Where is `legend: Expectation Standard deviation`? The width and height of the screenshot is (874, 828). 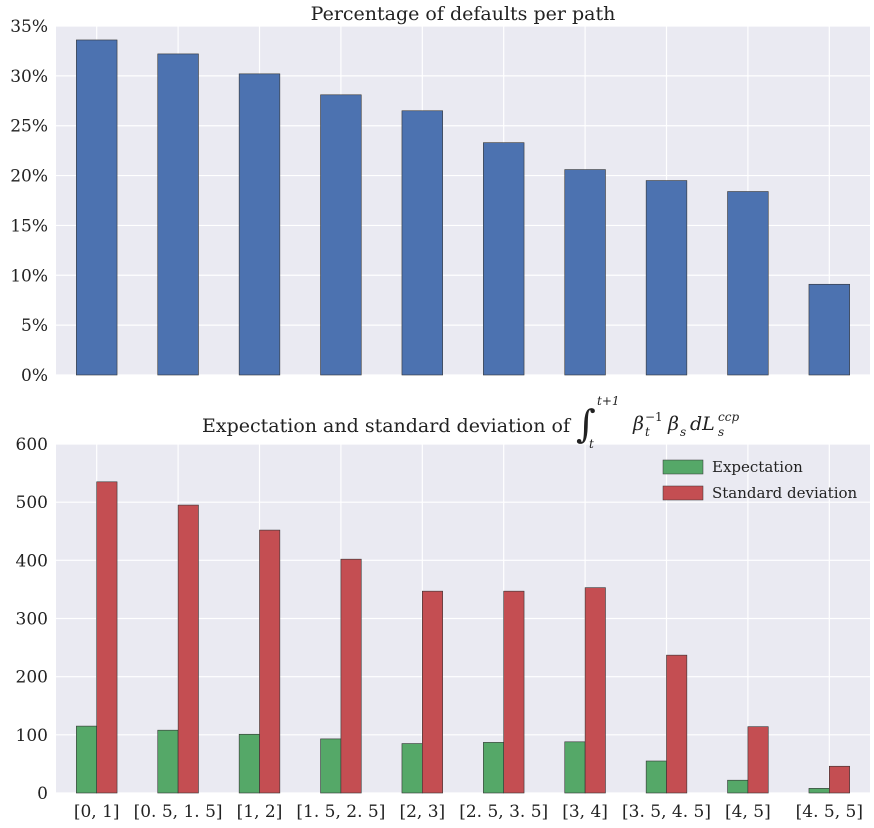
legend: Expectation Standard deviation is located at coordinates (760, 480).